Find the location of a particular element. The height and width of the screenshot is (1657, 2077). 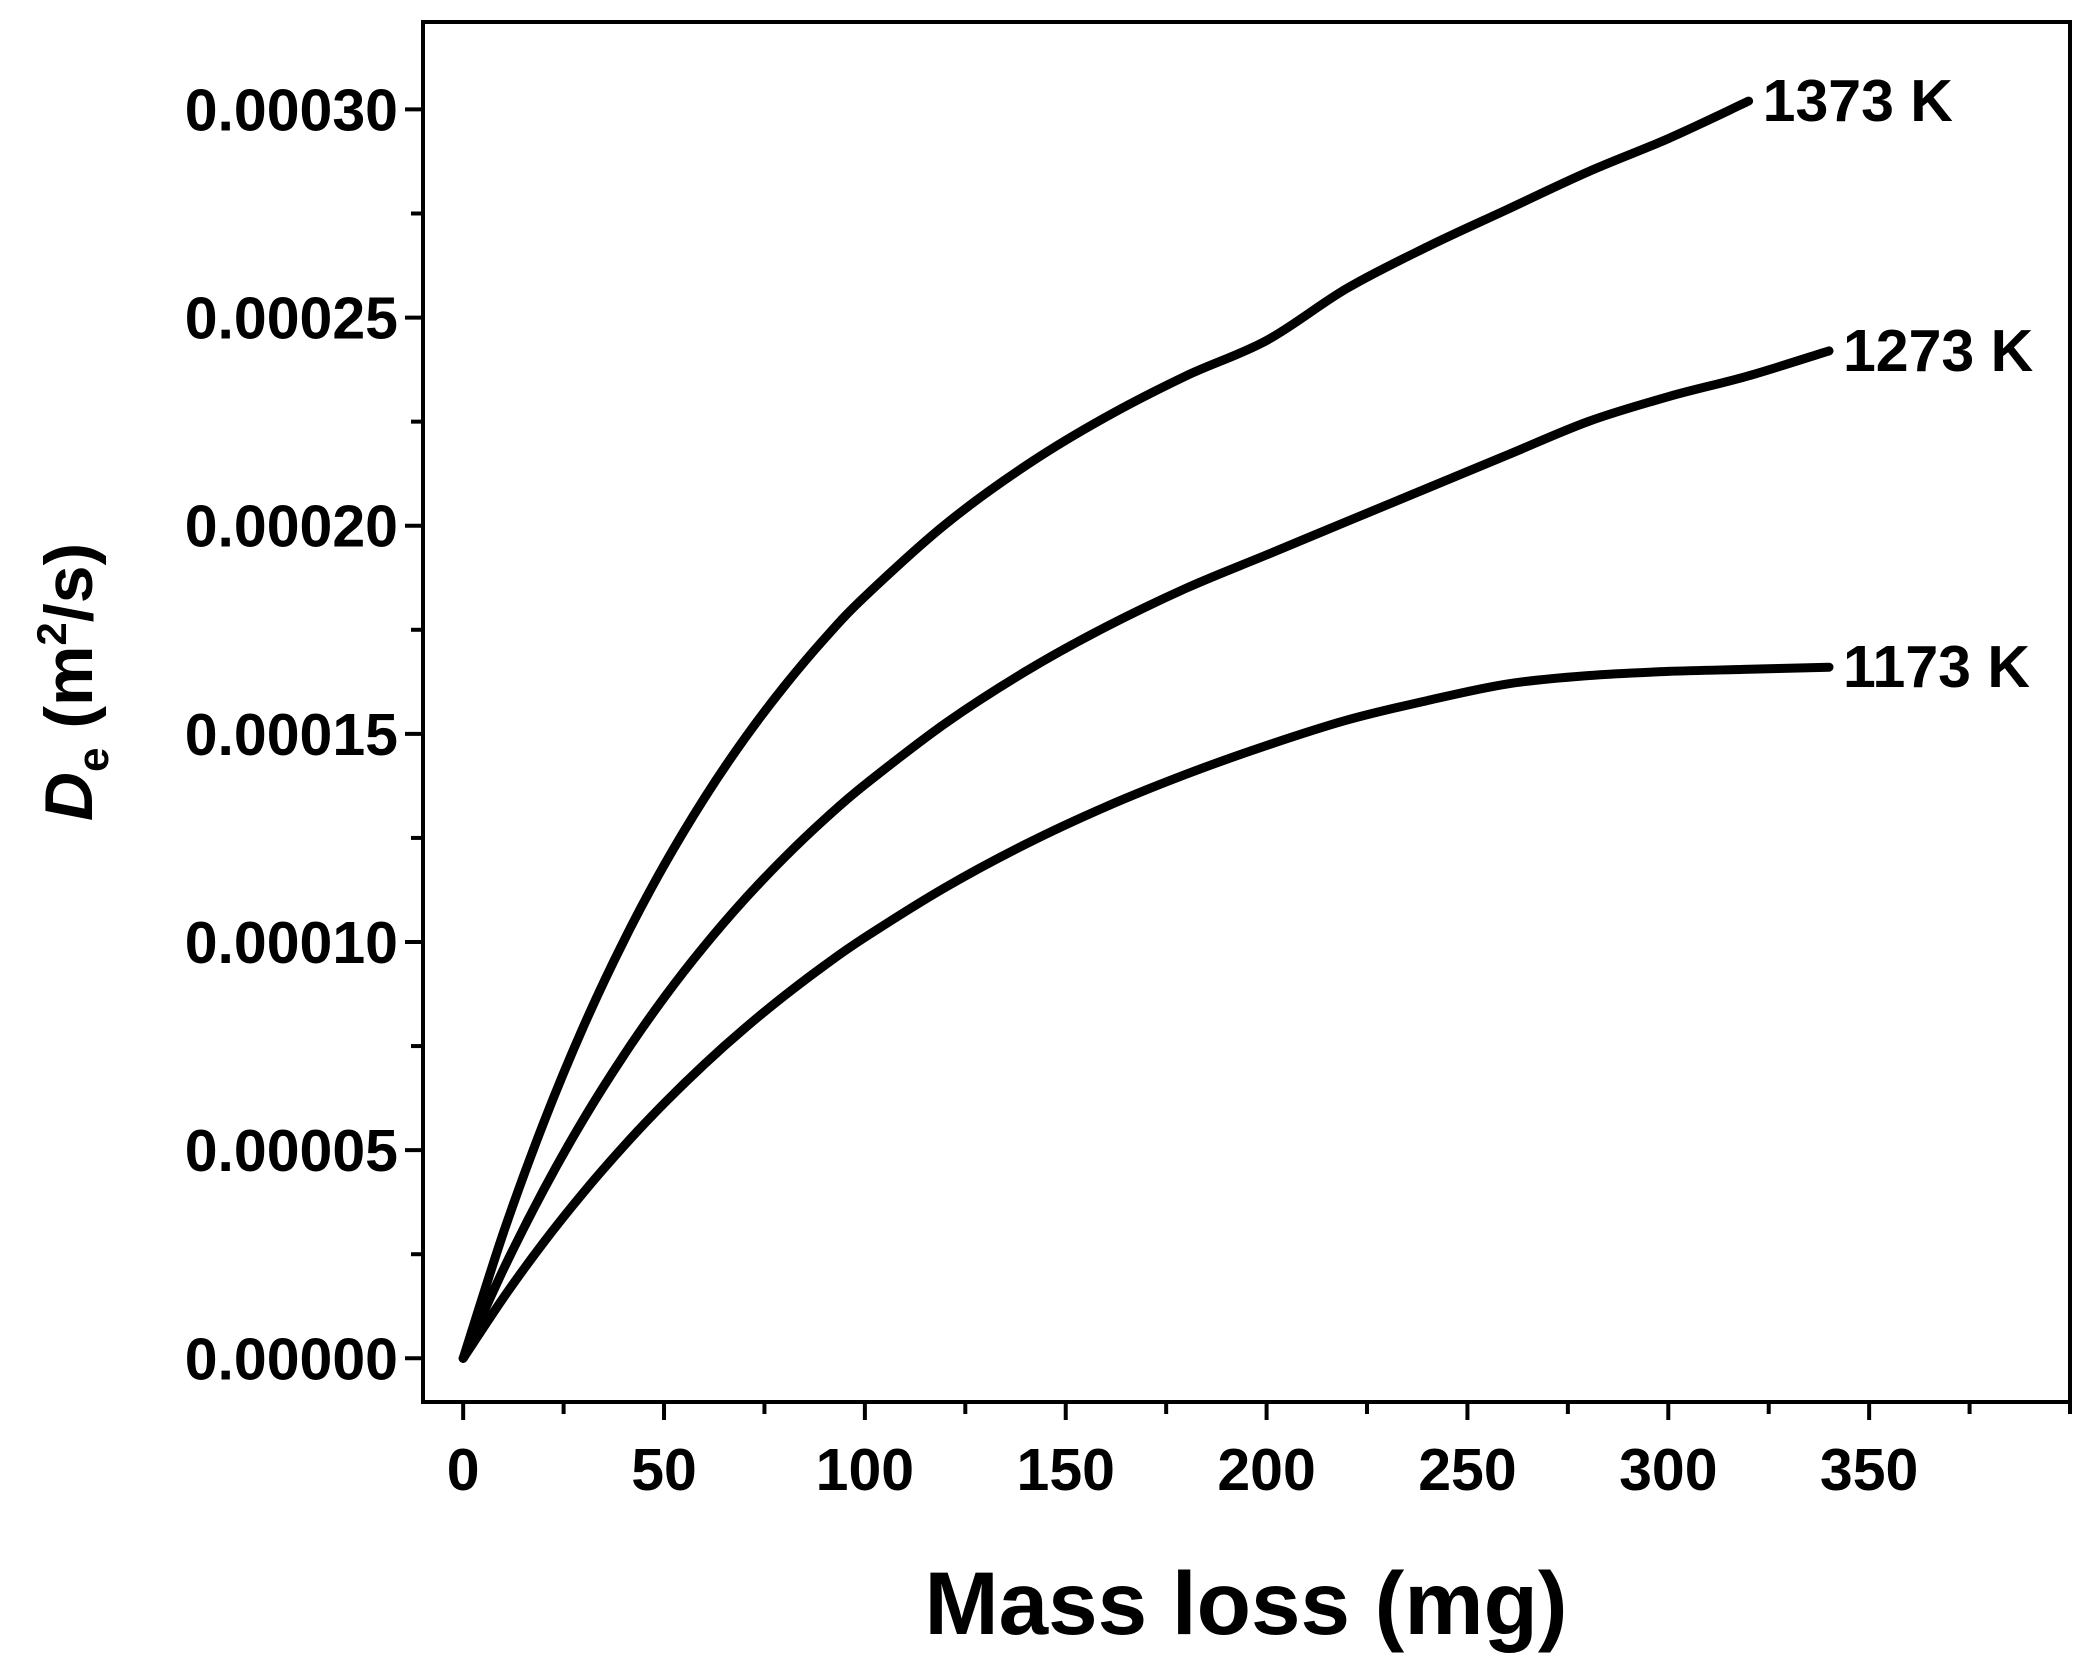

y-axis-subscript: e is located at coordinates (93, 760).